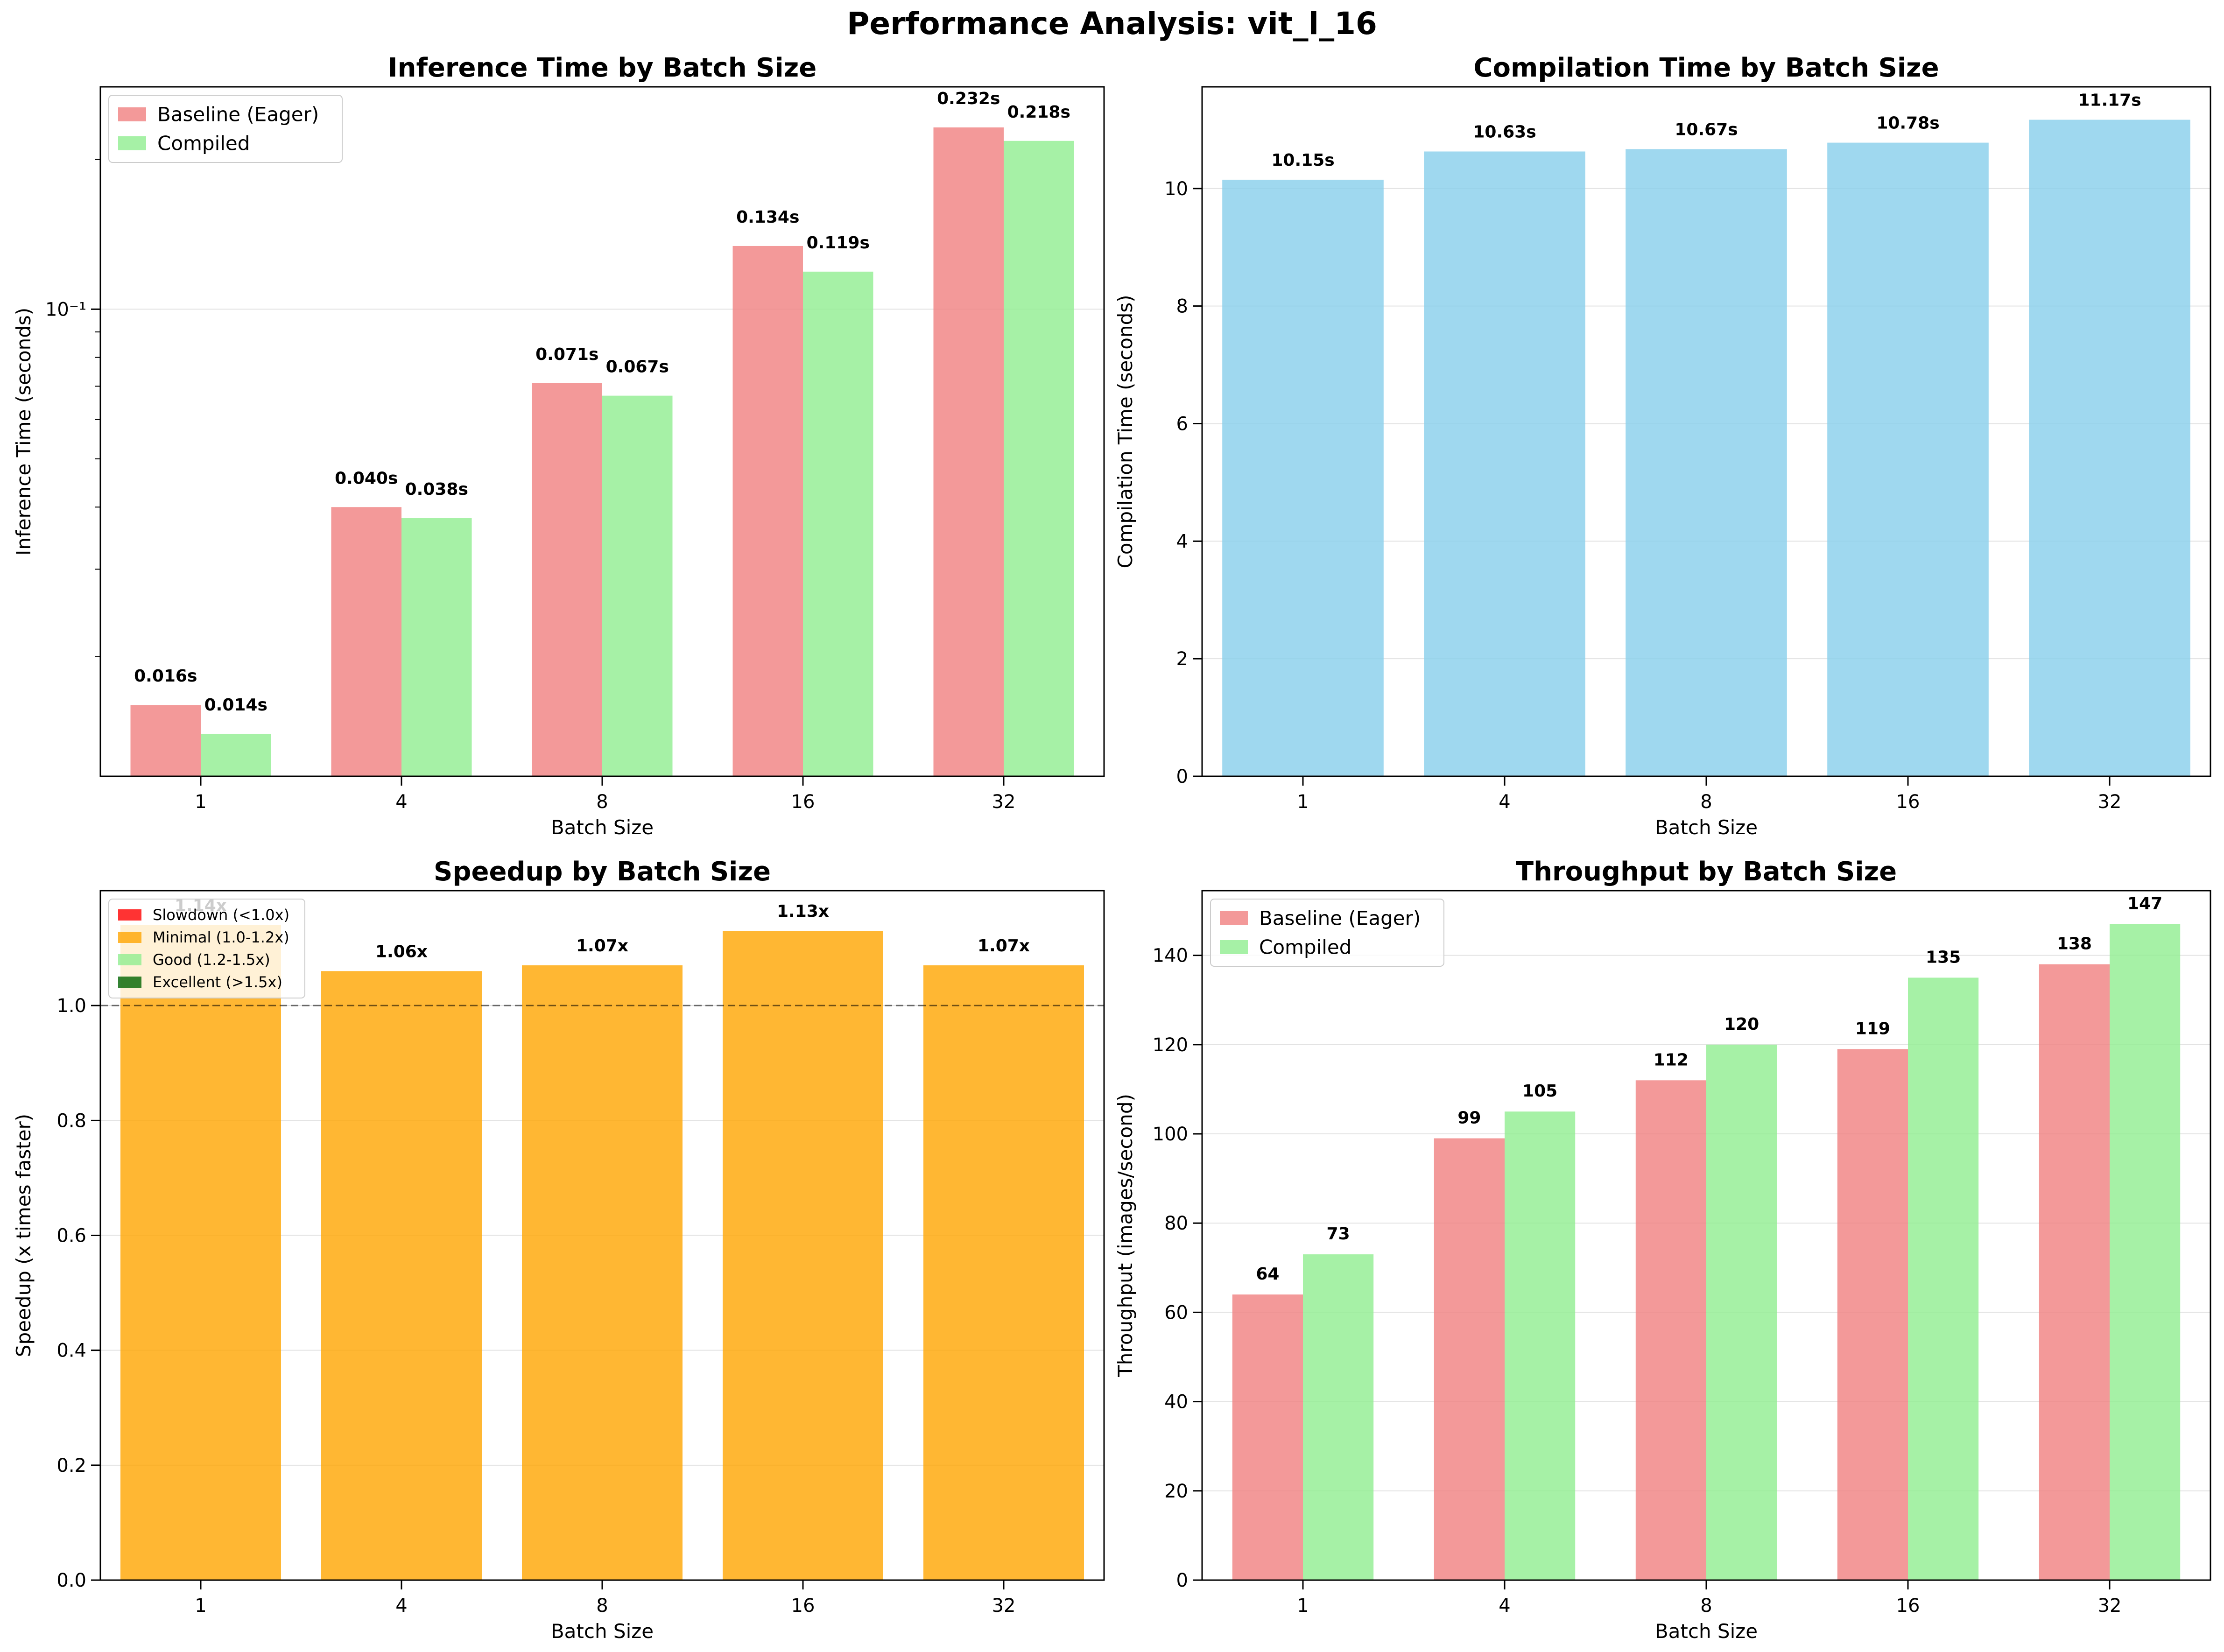  What do you see at coordinates (1182, 776) in the screenshot?
I see `y-tick-label: 0` at bounding box center [1182, 776].